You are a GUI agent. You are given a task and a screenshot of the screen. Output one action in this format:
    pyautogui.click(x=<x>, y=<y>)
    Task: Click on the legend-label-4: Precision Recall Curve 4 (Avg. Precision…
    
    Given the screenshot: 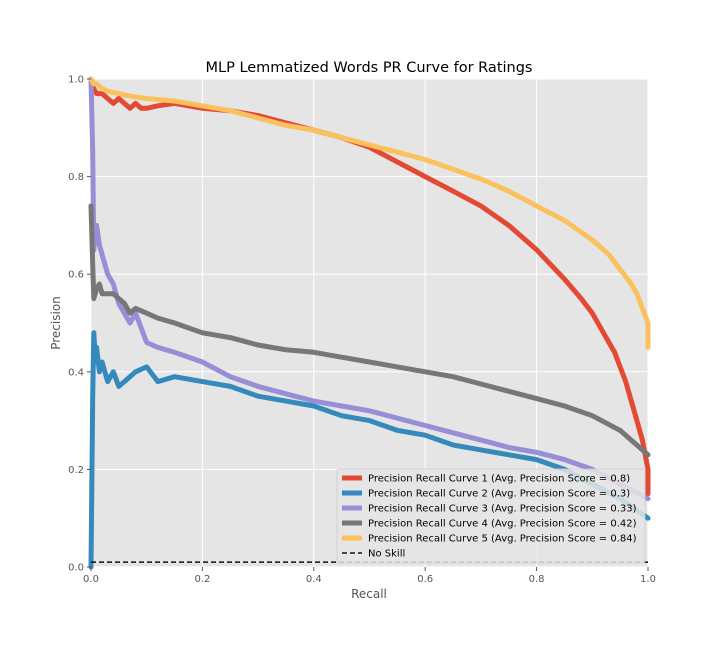 What is the action you would take?
    pyautogui.click(x=502, y=524)
    